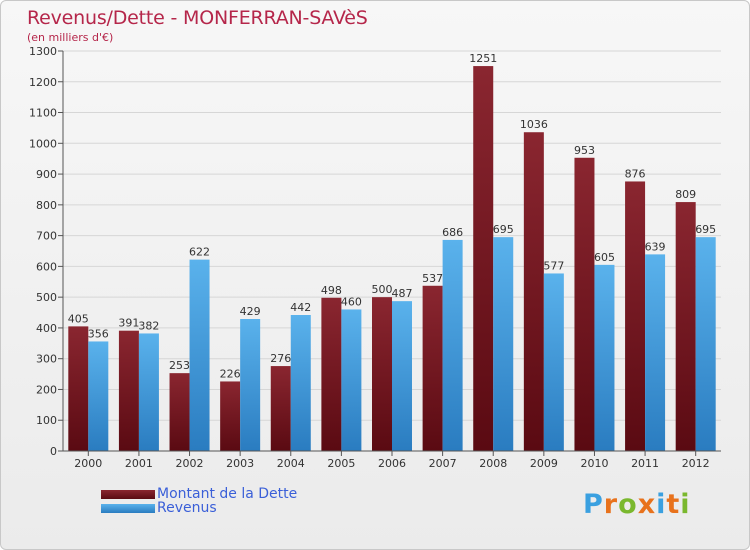 Image resolution: width=750 pixels, height=550 pixels. I want to click on legend-label-debt: Montant de la Dette, so click(227, 494).